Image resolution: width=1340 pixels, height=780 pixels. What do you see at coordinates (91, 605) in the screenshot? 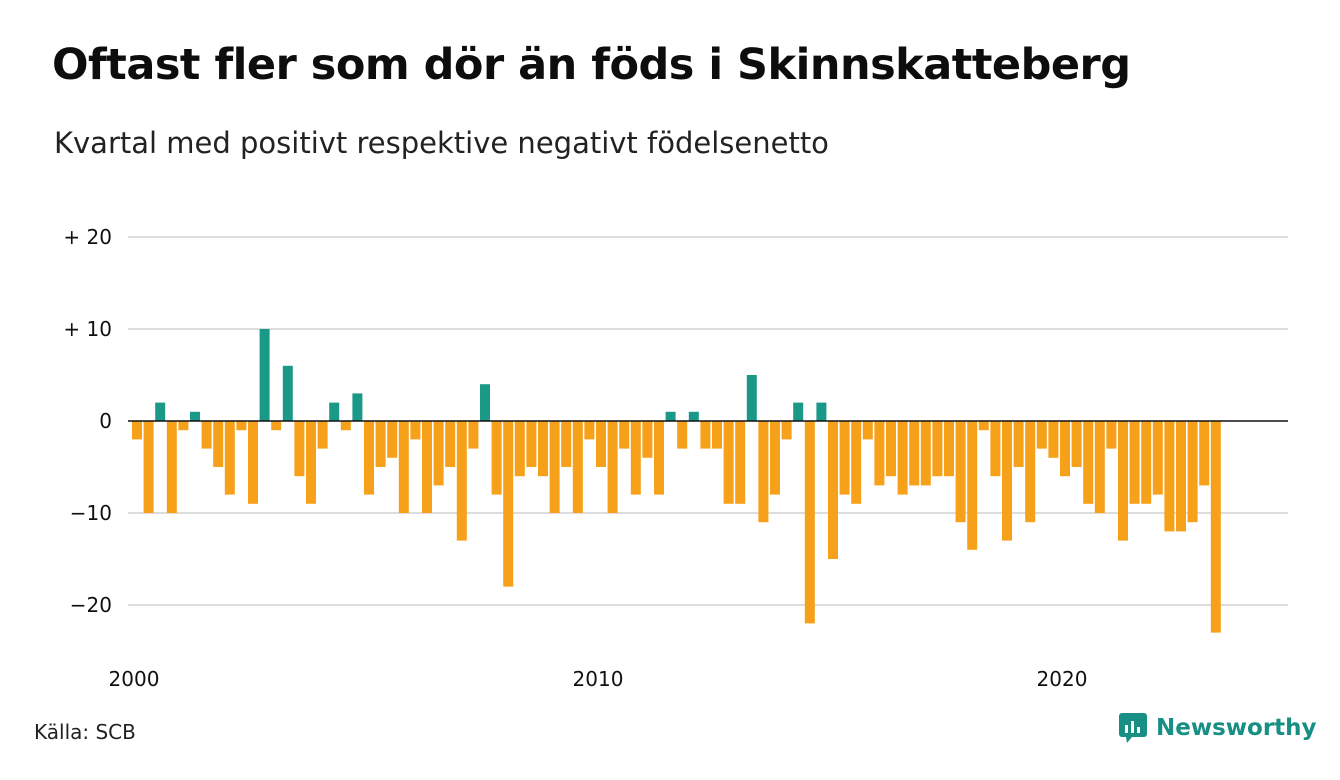
I see `y-tick-label: −20` at bounding box center [91, 605].